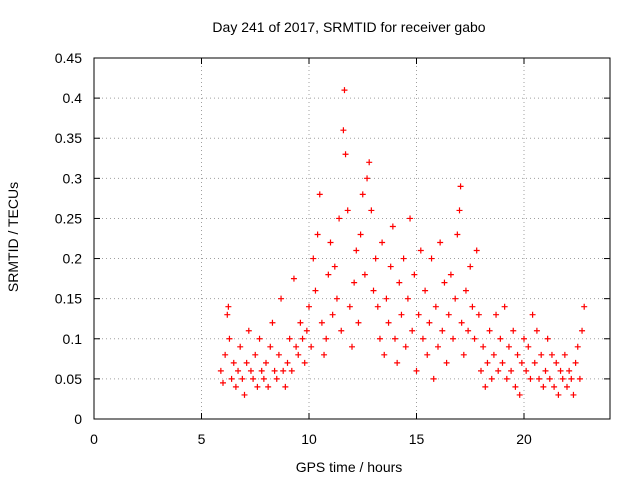 The width and height of the screenshot is (640, 480). What do you see at coordinates (202, 439) in the screenshot?
I see `x-tick-label: 5` at bounding box center [202, 439].